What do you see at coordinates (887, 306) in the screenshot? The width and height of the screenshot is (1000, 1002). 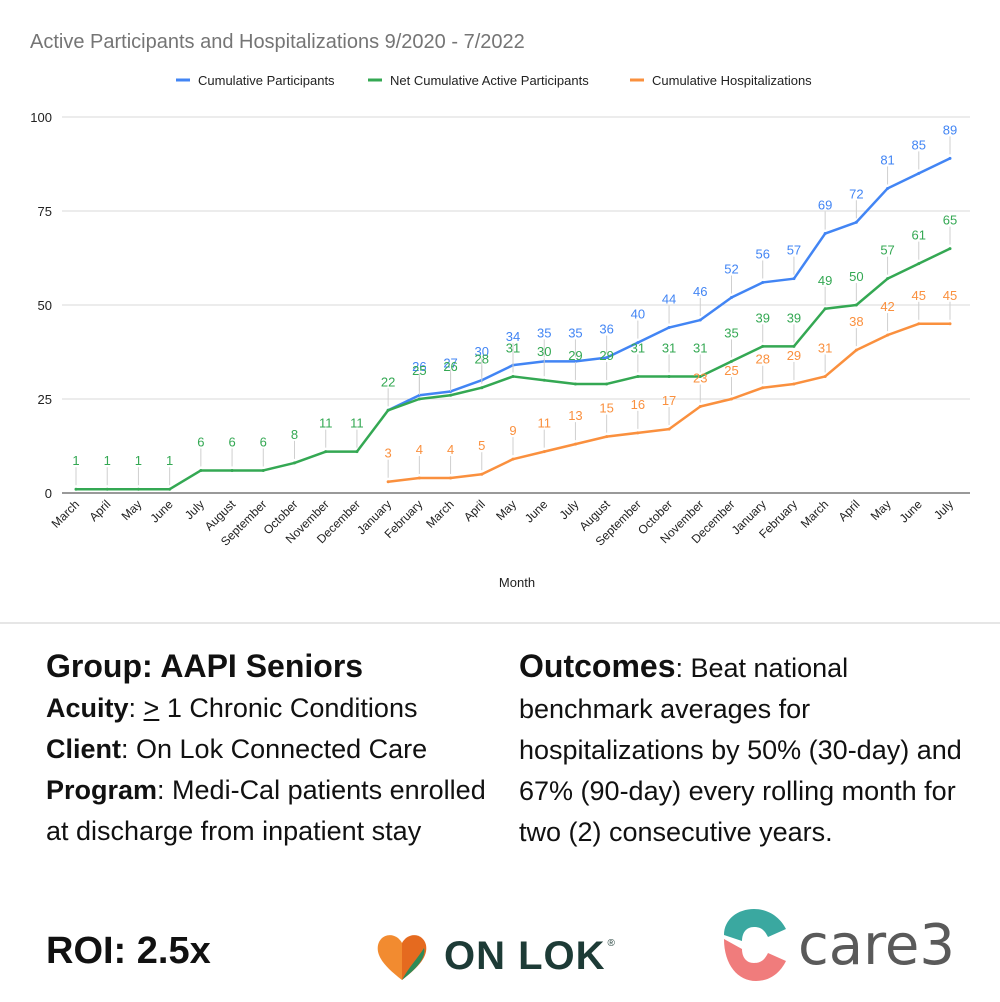 I see `data-label: 42` at bounding box center [887, 306].